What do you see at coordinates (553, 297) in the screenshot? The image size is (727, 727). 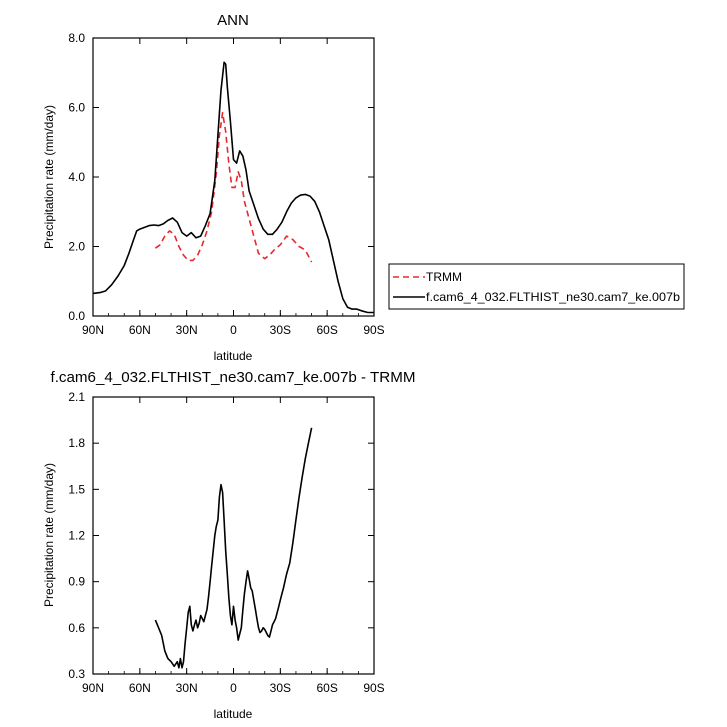 I see `legend-label-model: f.cam6_4_032.FLTHIST_ne30.cam7_ke.007b` at bounding box center [553, 297].